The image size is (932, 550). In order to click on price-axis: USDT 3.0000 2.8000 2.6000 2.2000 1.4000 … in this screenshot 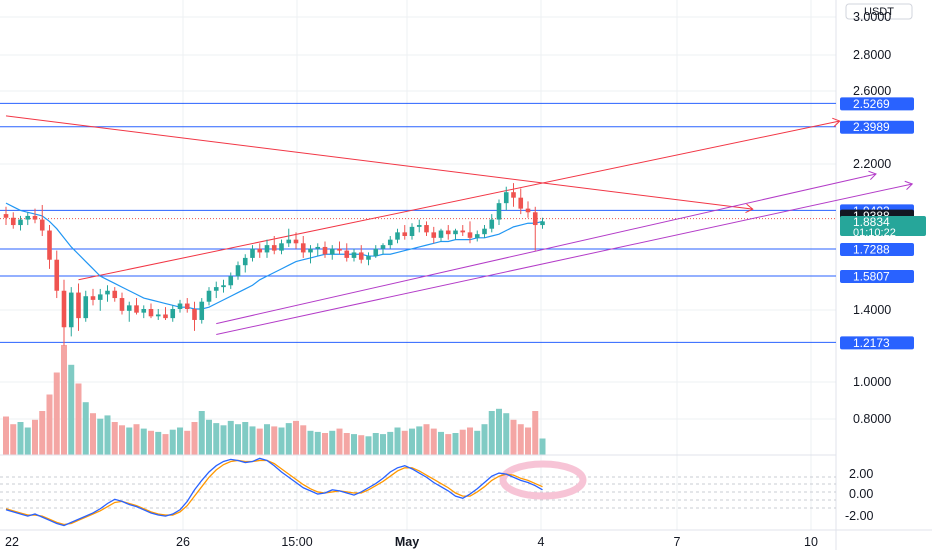, I will do `click(883, 263)`.